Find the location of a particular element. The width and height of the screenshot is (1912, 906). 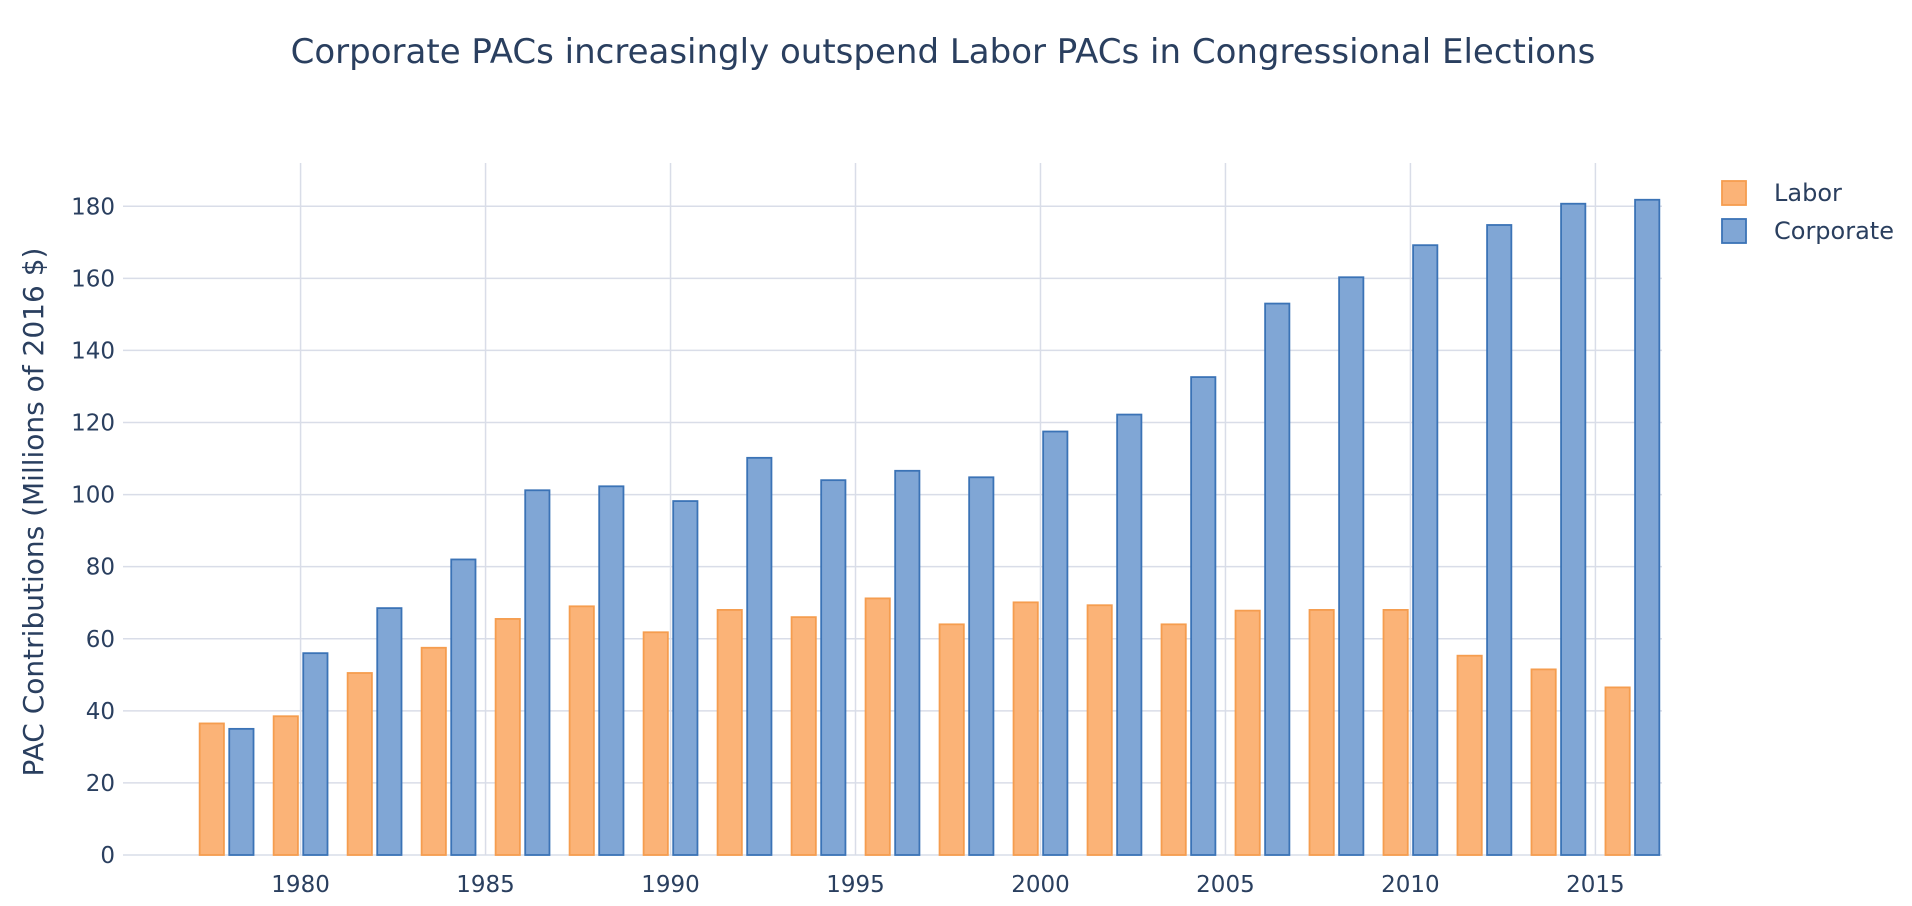

bar-labor-1980 is located at coordinates (285, 785).